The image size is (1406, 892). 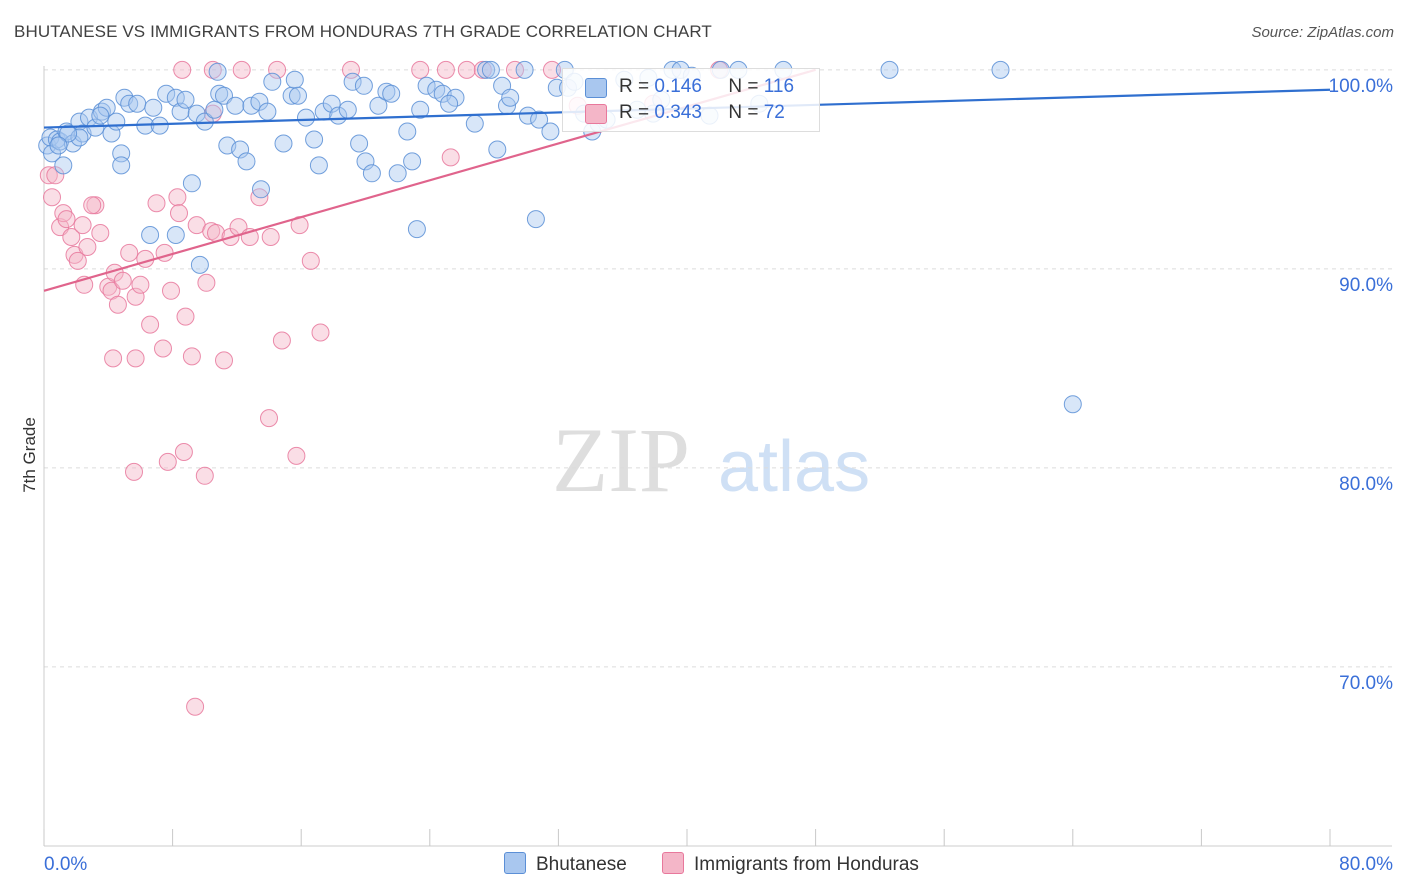 I want to click on y-tick-label: 100.0%, so click(x=1361, y=86).